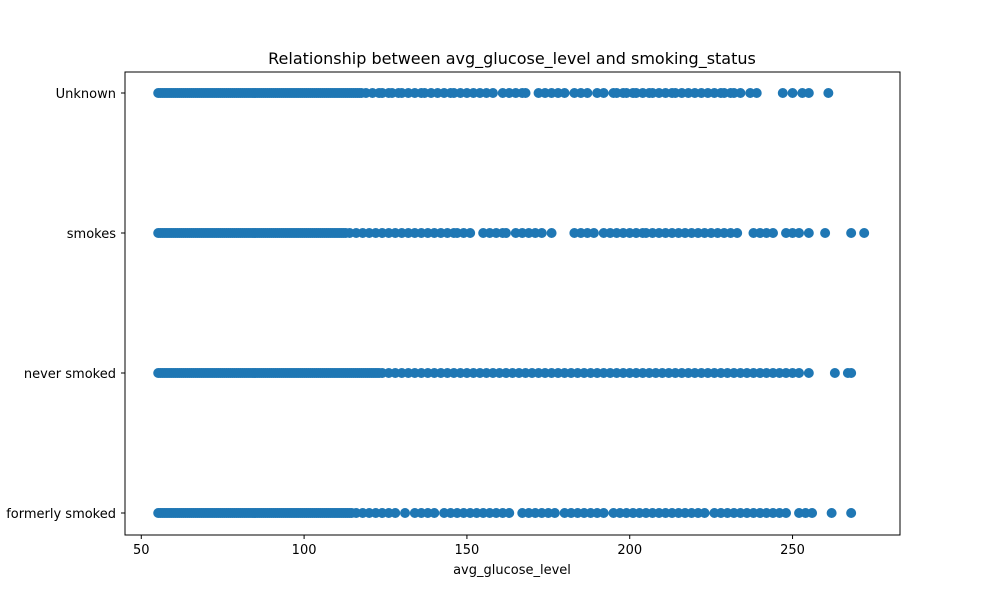  What do you see at coordinates (505, 373) in the screenshot?
I see `series-never-smoked` at bounding box center [505, 373].